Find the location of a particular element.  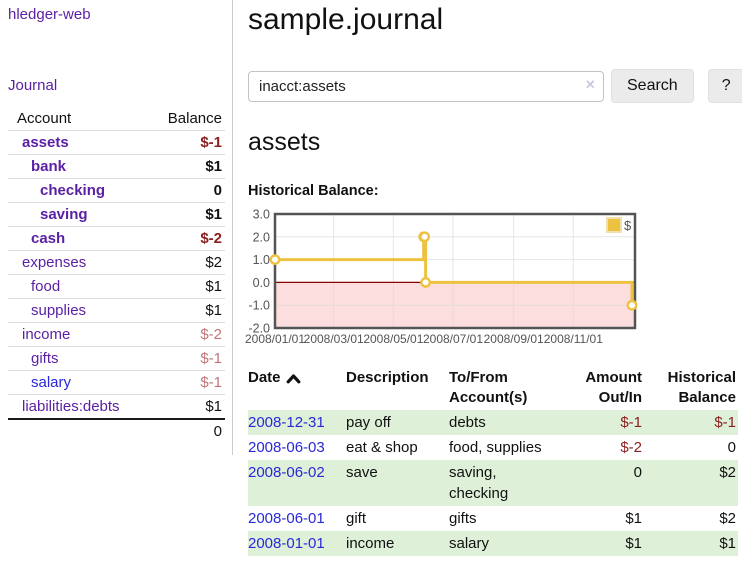

sidebar-account-link-assets: assets is located at coordinates (45, 142).